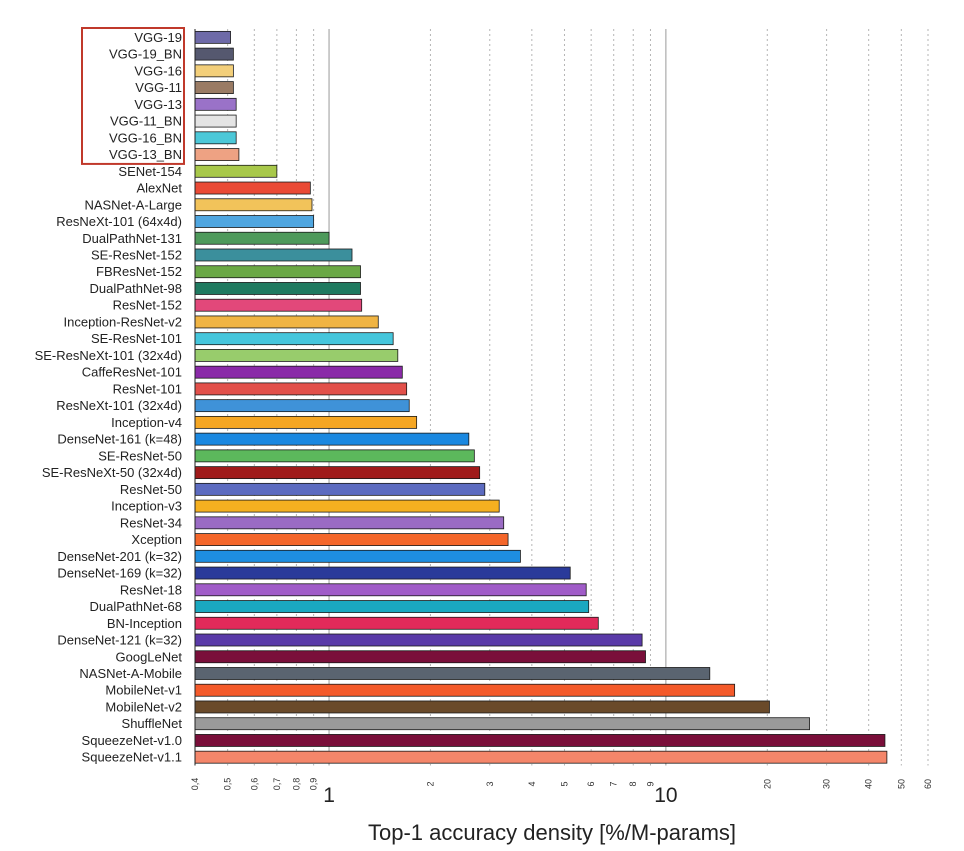 This screenshot has height=851, width=964. What do you see at coordinates (149, 656) in the screenshot?
I see `category-label: GoogLeNet` at bounding box center [149, 656].